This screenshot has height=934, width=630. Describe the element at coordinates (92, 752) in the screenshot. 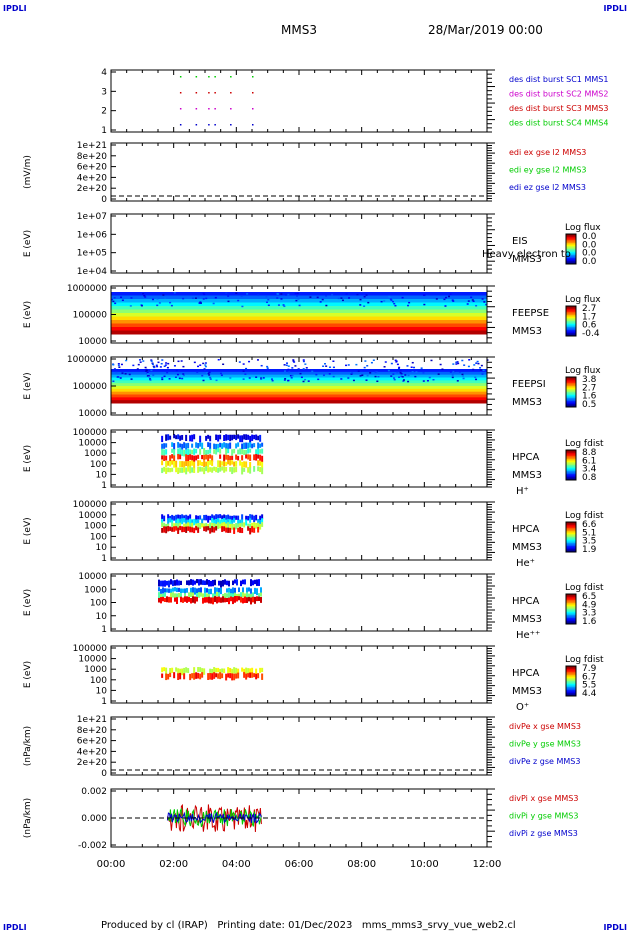

I see `y-tick-label: 4e+20` at that location.